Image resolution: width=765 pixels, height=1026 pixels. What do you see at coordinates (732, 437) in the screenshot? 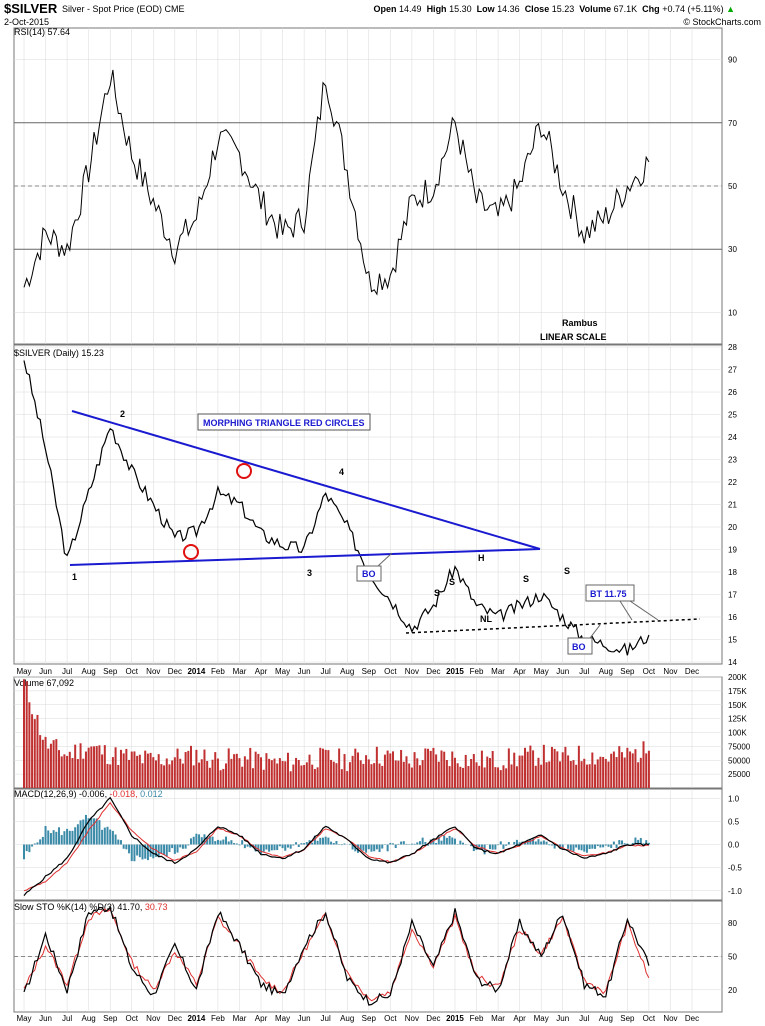
I see `y-tick-label: 24` at bounding box center [732, 437].